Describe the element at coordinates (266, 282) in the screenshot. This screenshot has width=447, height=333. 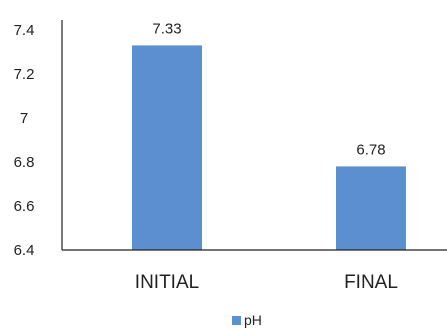
I see `category-labels: INITIAL FINAL` at that location.